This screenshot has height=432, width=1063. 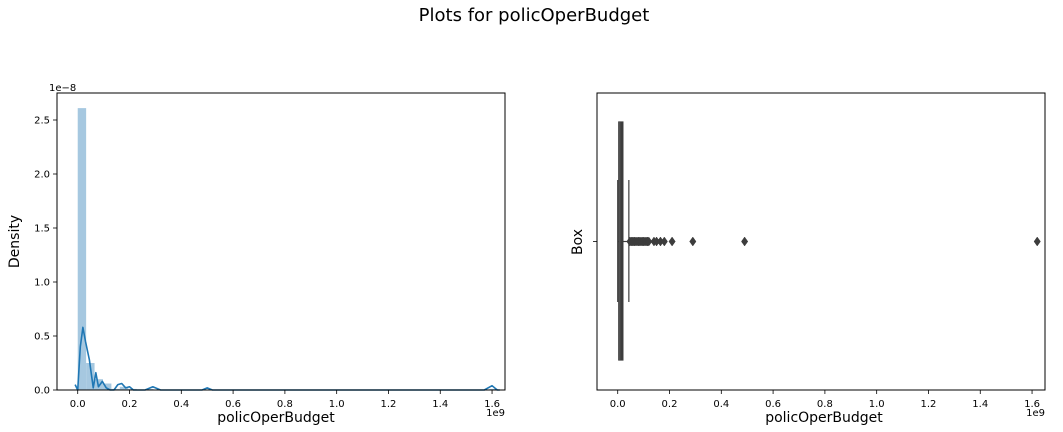 I want to click on histogram-x-axis-label: policOperBudget, so click(x=276, y=418).